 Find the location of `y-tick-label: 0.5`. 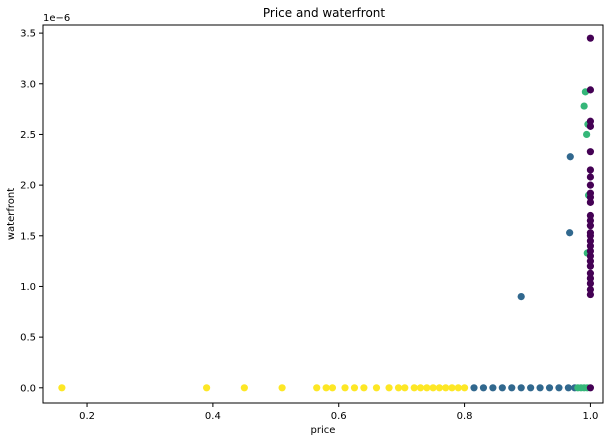

y-tick-label: 0.5 is located at coordinates (28, 338).